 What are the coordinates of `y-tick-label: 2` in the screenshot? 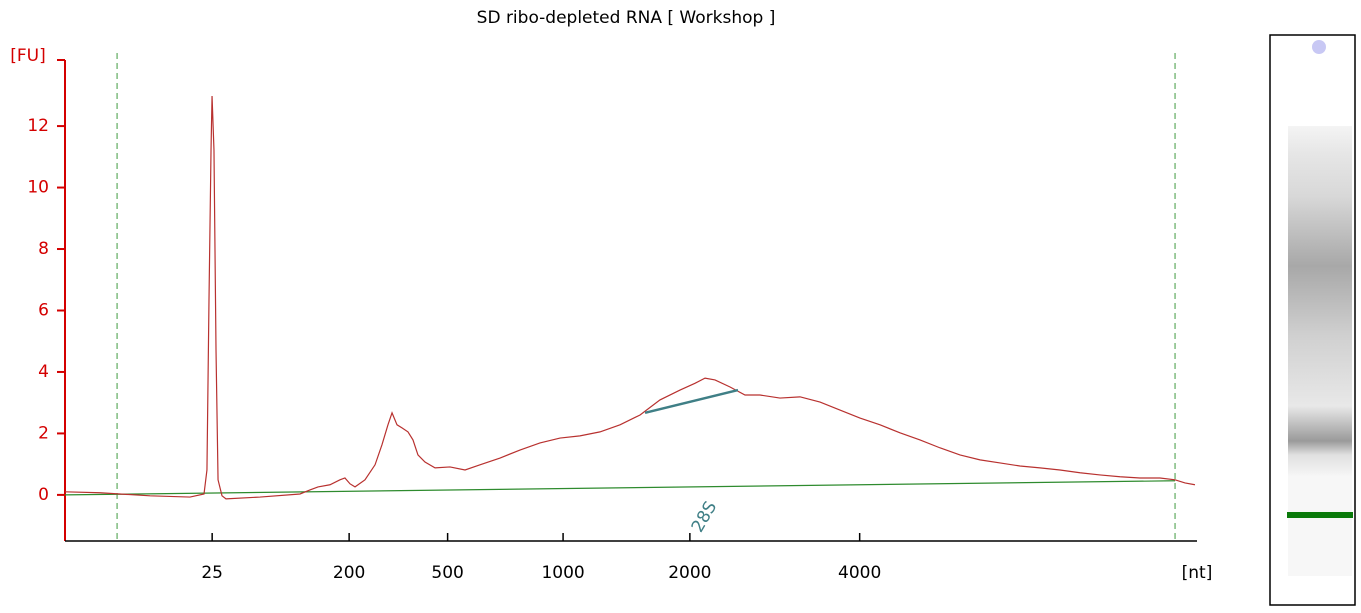 It's located at (43, 433).